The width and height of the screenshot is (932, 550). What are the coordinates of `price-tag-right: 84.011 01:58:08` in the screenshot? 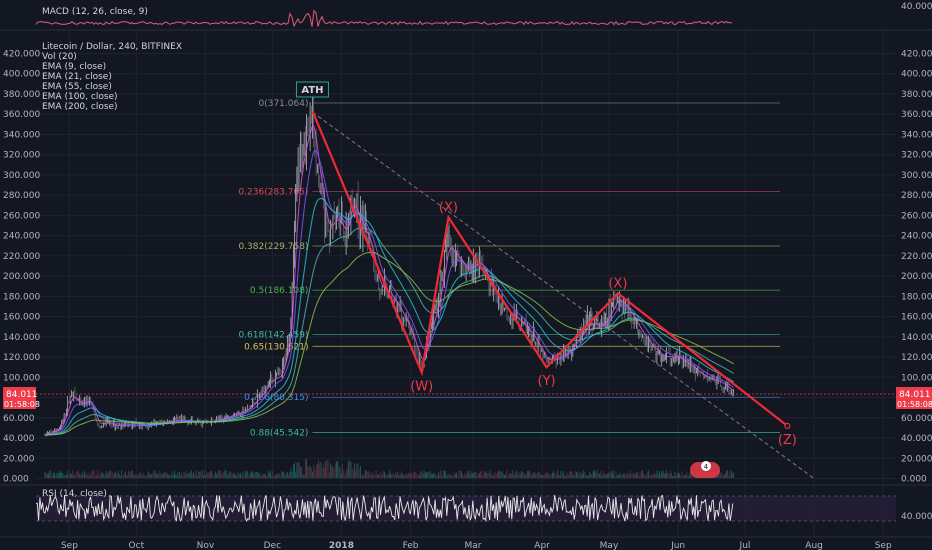 It's located at (914, 398).